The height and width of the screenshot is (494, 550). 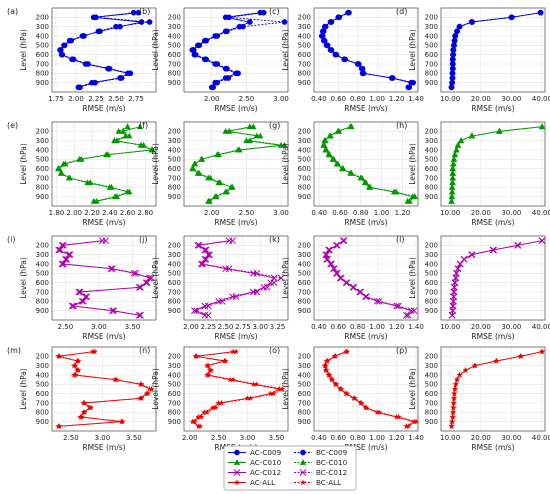 What do you see at coordinates (304, 178) in the screenshot?
I see `y-tick-label: 700` at bounding box center [304, 178].